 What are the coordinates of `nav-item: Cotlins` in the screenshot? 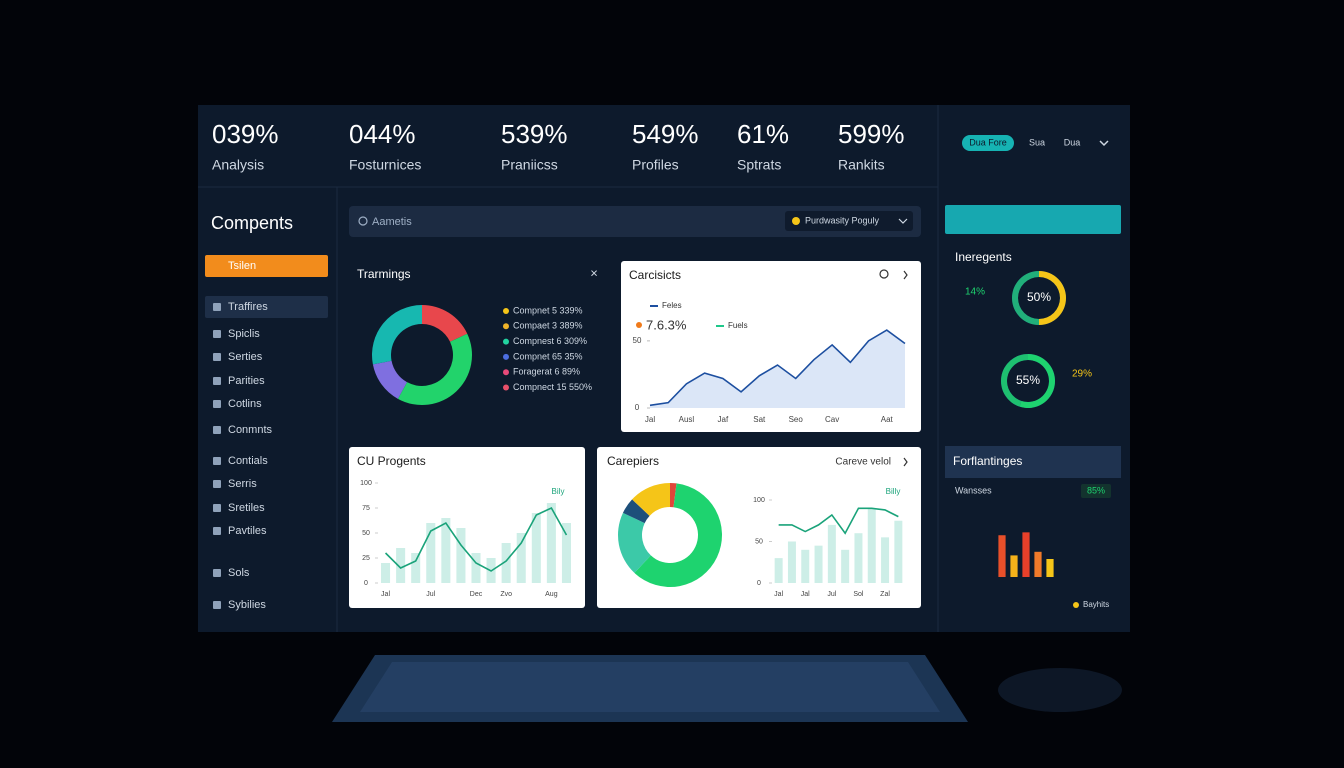 It's located at (245, 404).